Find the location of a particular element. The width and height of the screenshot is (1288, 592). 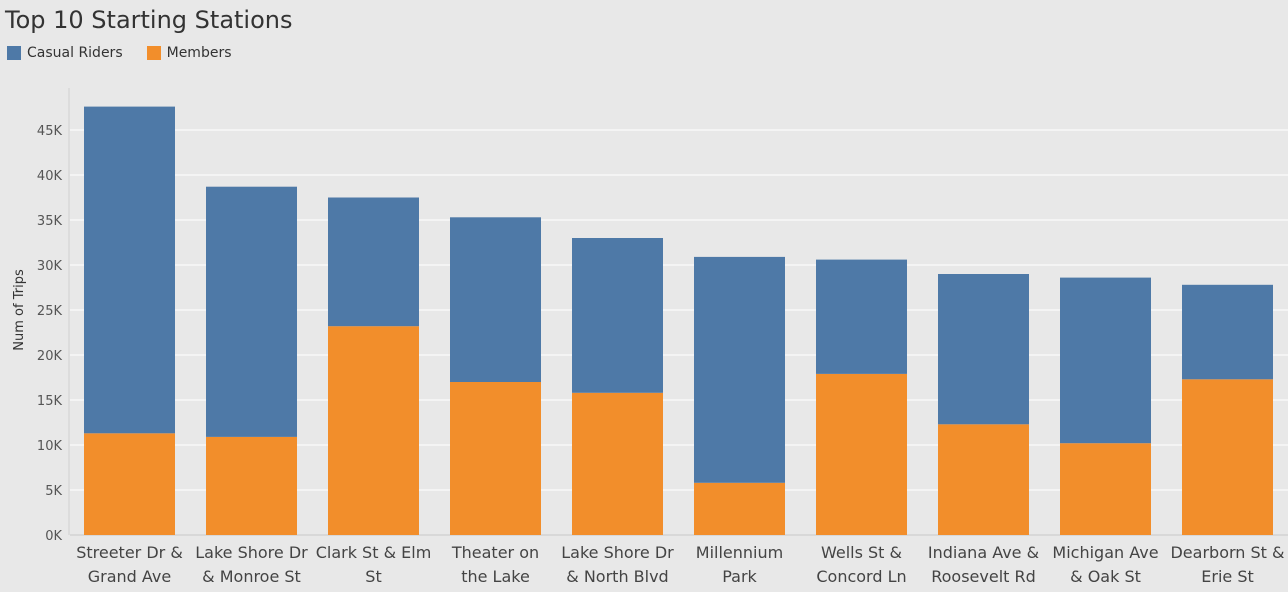

x-tick-label-5-line-0: Millennium is located at coordinates (739, 552).